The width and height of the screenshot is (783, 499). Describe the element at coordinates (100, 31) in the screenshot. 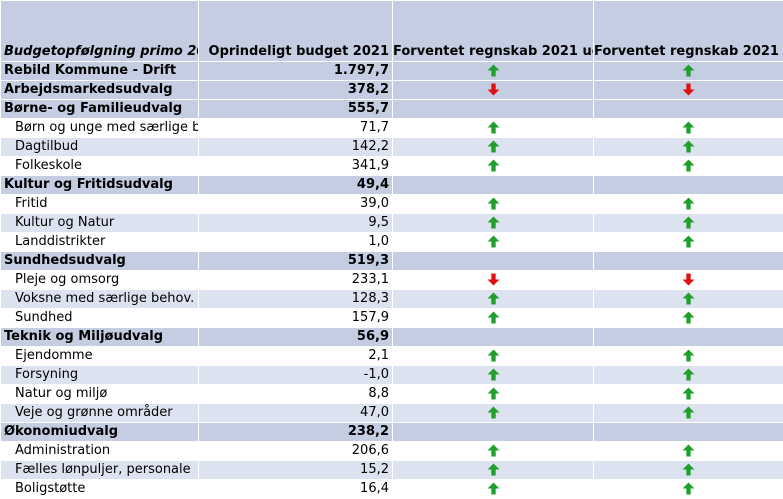

I see `table-caption: Budgetopfølgning primo 2021` at that location.